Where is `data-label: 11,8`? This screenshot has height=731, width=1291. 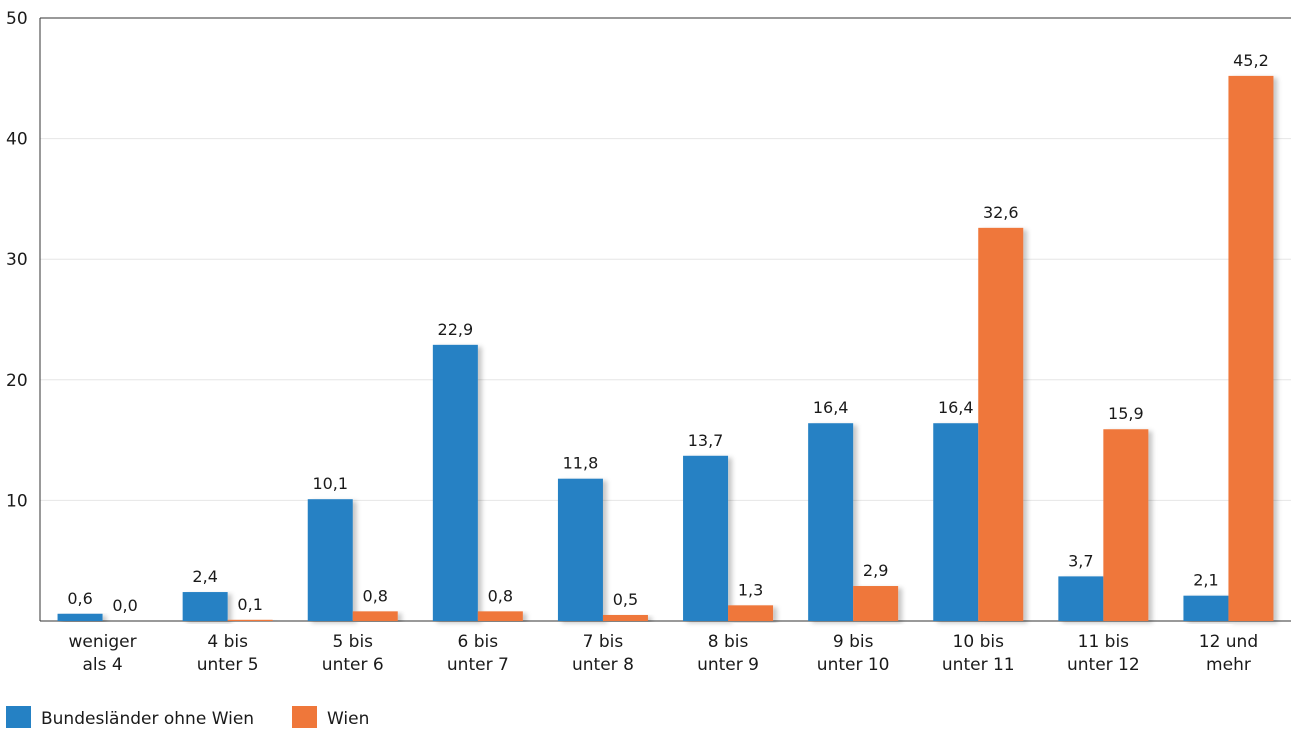
data-label: 11,8 is located at coordinates (581, 463).